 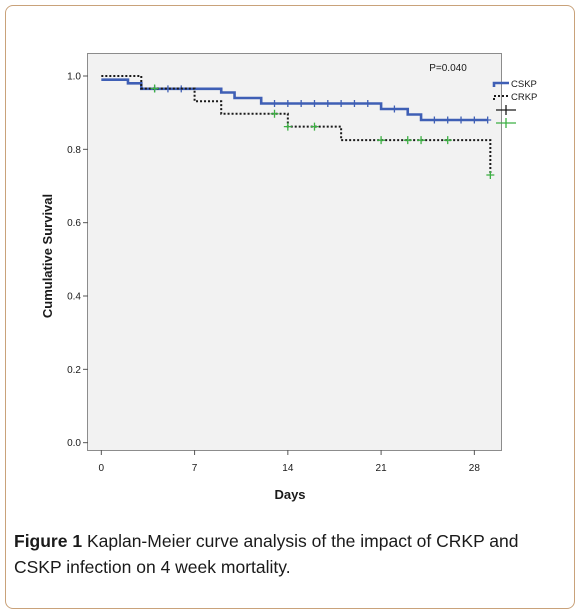 I want to click on figure-label: Figure 1, so click(x=48, y=541).